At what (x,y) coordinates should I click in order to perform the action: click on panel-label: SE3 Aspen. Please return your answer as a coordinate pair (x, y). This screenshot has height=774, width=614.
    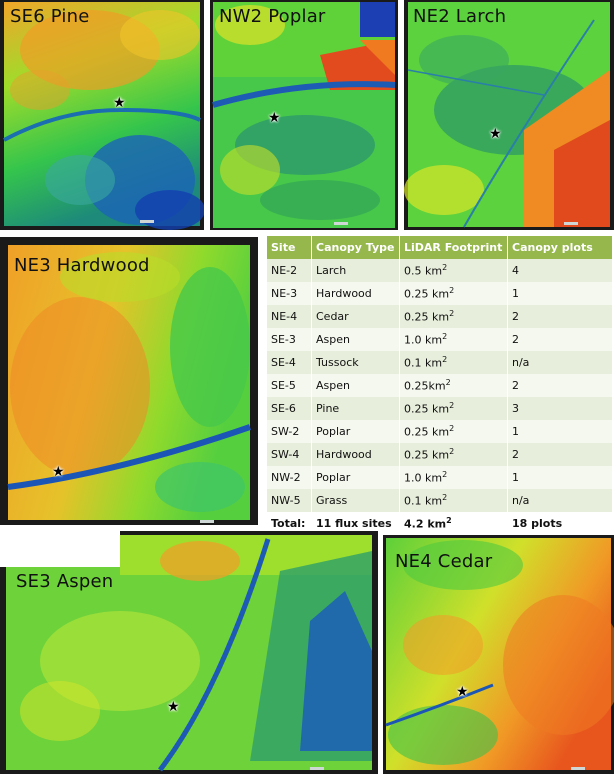
    Looking at the image, I should click on (65, 581).